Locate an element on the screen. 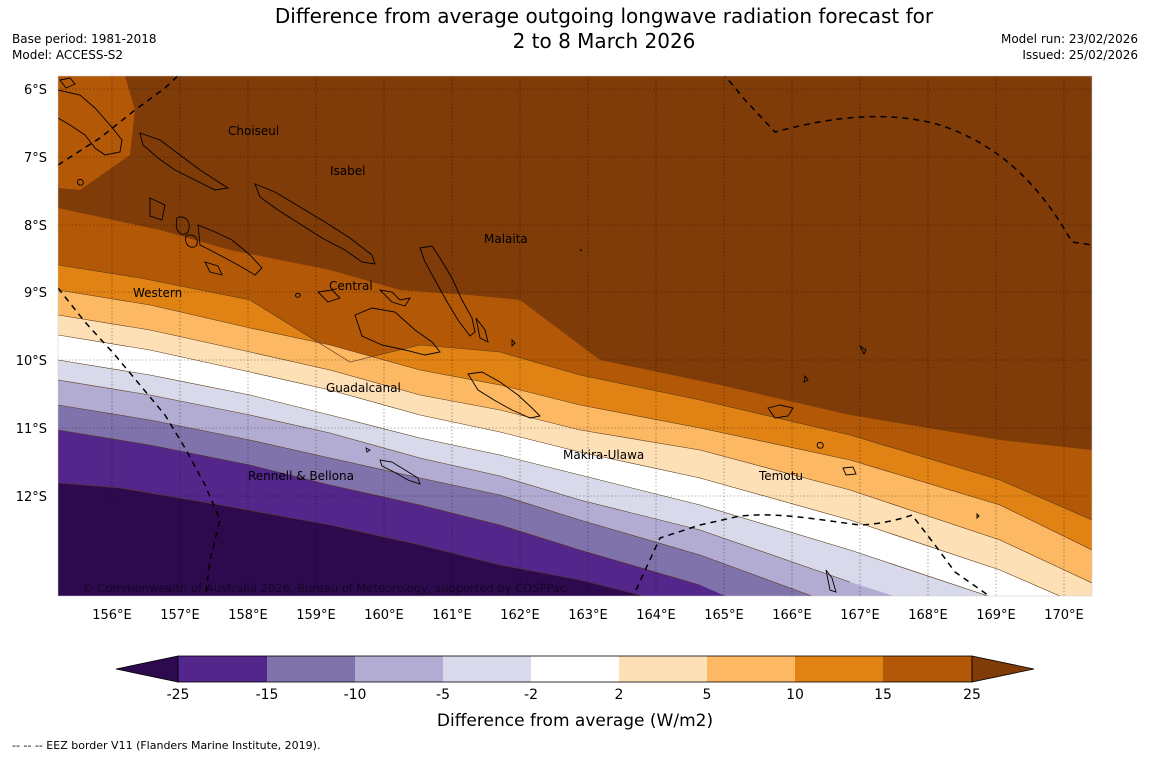 The width and height of the screenshot is (1150, 758). latitude-labels: 6°S 7°S 8°S 9°S 10°S 11°S 12°S is located at coordinates (31, 294).